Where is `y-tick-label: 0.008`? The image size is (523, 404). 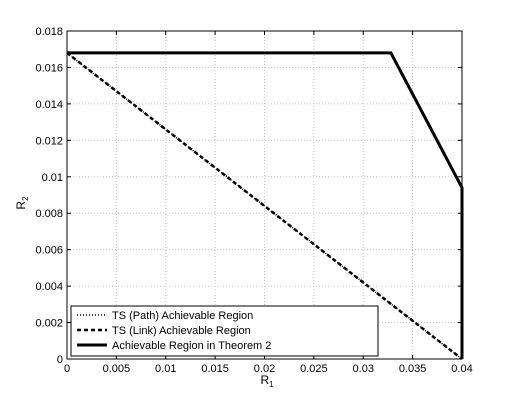
y-tick-label: 0.008 is located at coordinates (49, 214).